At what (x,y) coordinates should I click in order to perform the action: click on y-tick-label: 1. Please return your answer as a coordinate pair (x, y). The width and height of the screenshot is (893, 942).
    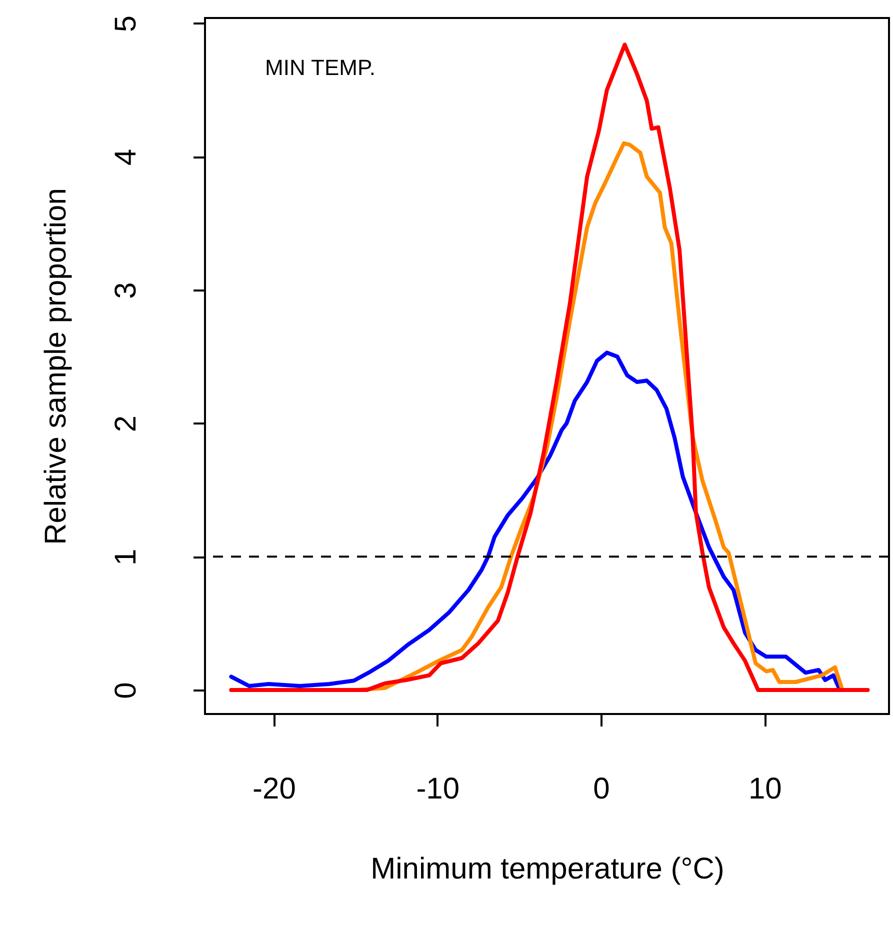
    Looking at the image, I should click on (126, 557).